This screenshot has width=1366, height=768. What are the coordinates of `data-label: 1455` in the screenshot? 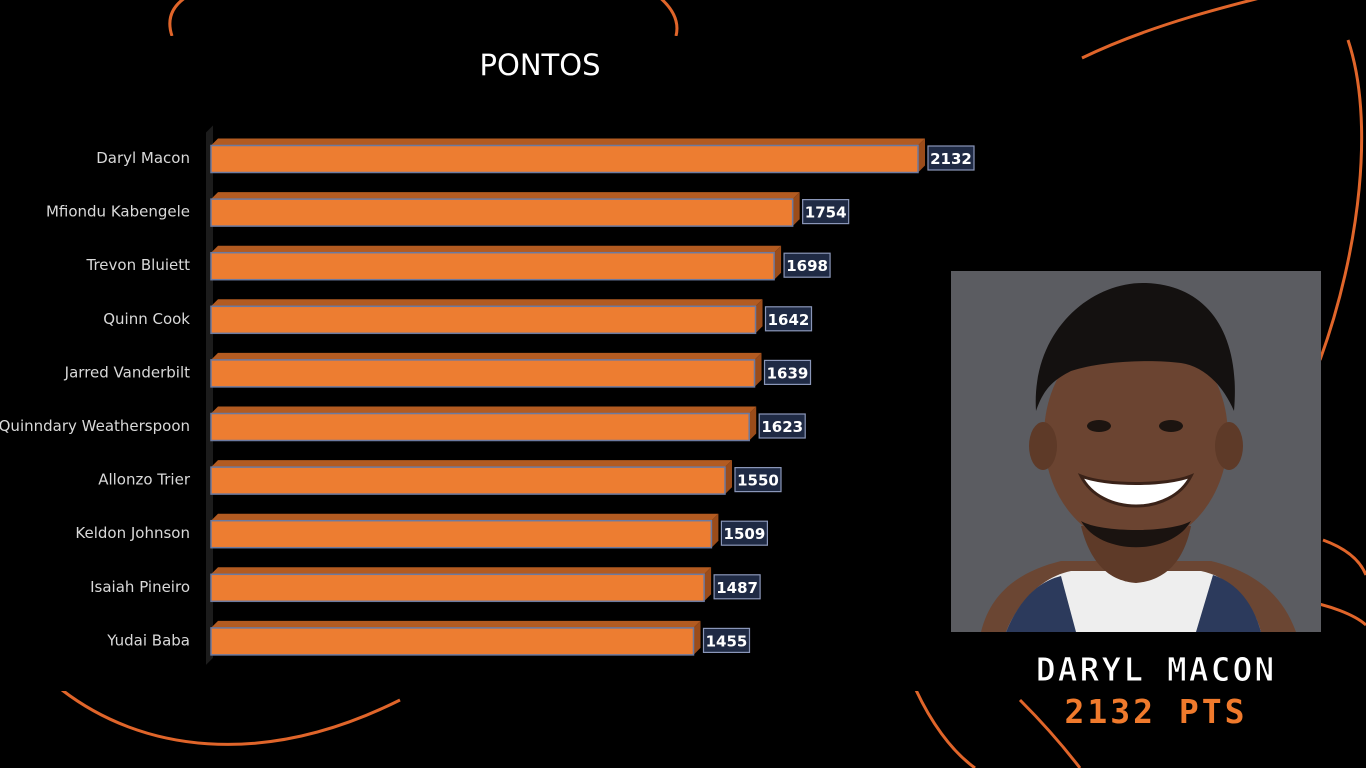 It's located at (727, 641).